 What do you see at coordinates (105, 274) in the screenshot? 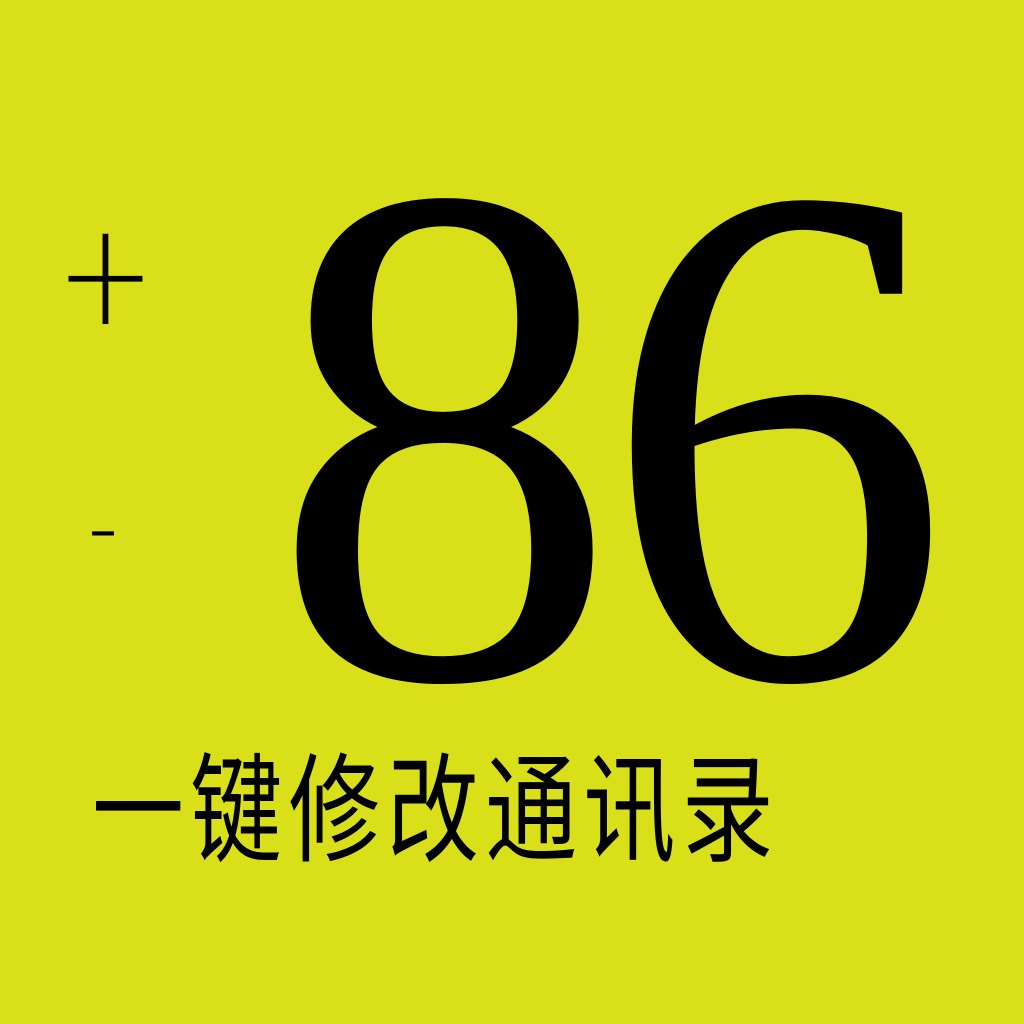
I see `plus-sign: +` at bounding box center [105, 274].